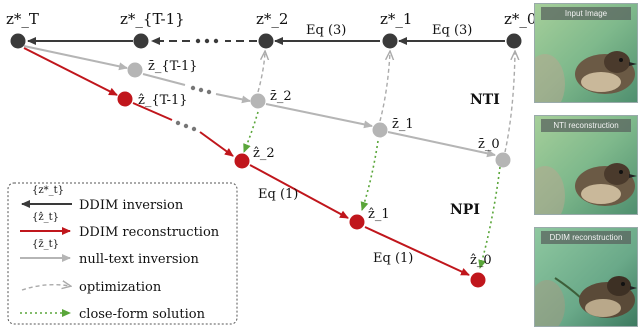 The height and width of the screenshot is (329, 638). What do you see at coordinates (45, 288) in the screenshot?
I see `legend-line-optimization` at bounding box center [45, 288].